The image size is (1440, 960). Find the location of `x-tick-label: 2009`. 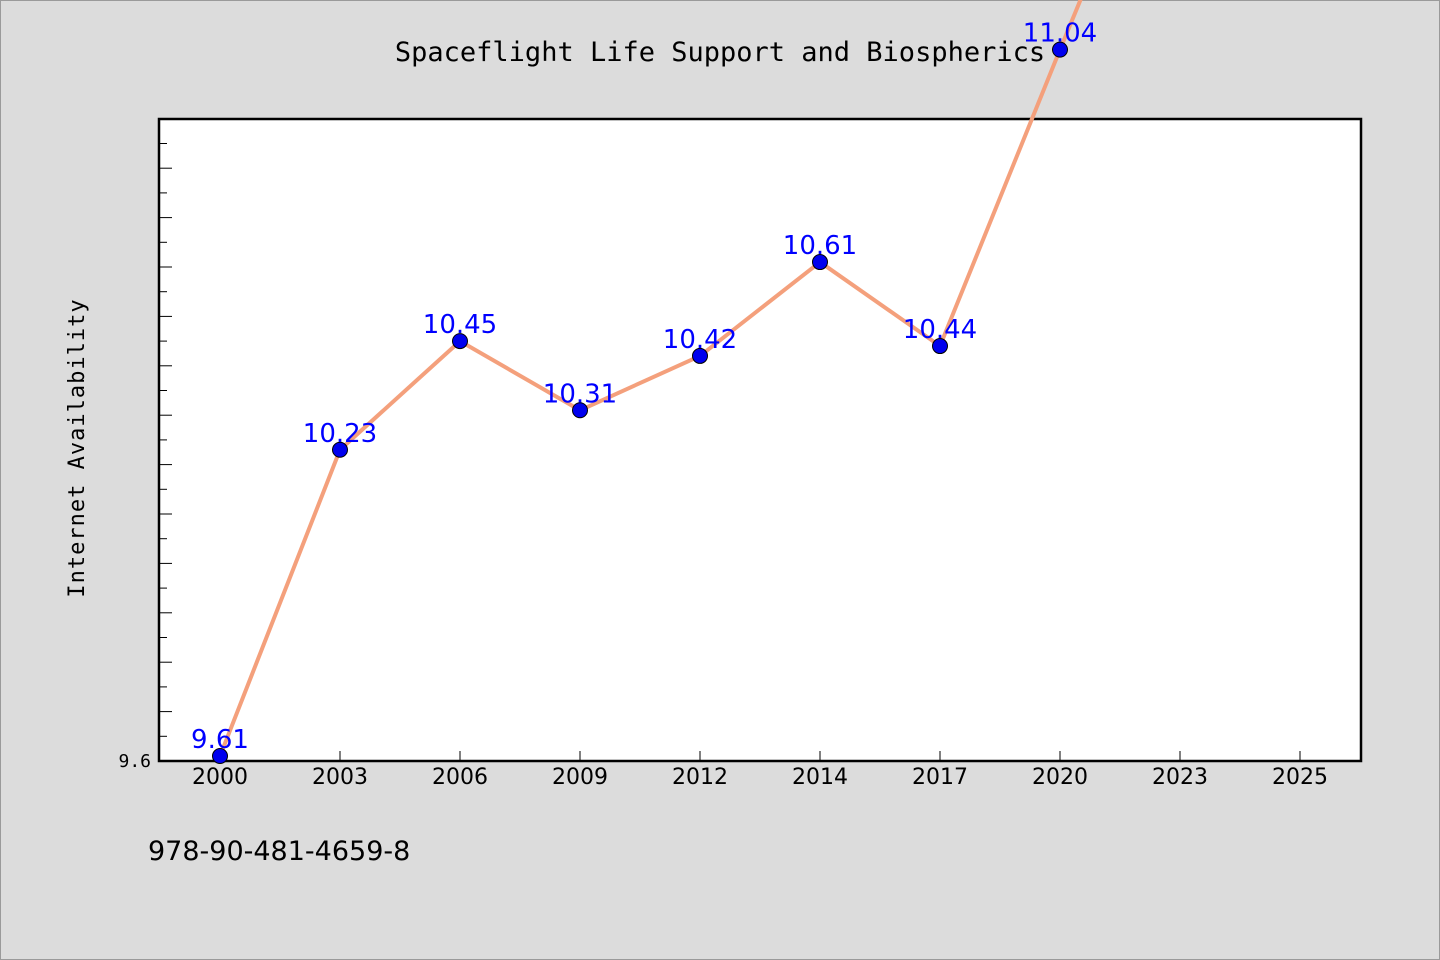

x-tick-label: 2009 is located at coordinates (580, 777).